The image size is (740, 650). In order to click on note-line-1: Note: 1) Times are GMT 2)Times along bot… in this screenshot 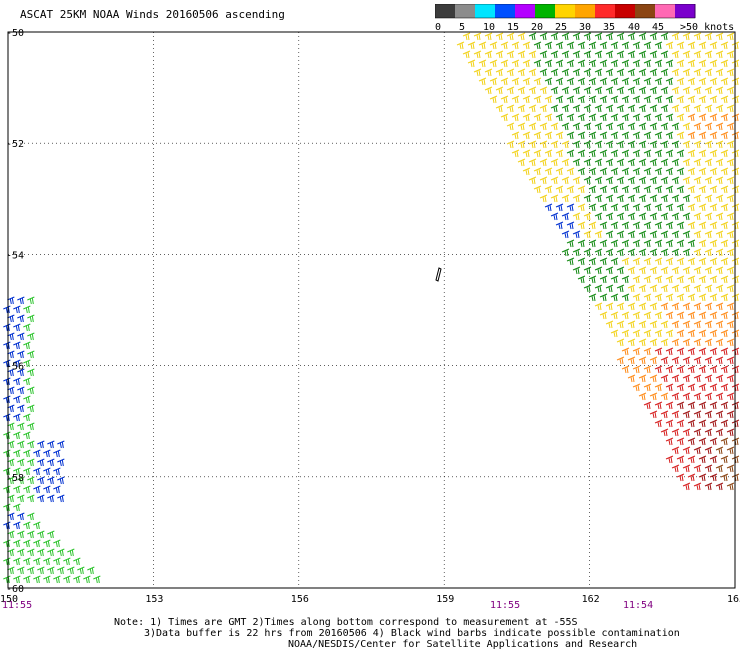, I will do `click(346, 622)`.